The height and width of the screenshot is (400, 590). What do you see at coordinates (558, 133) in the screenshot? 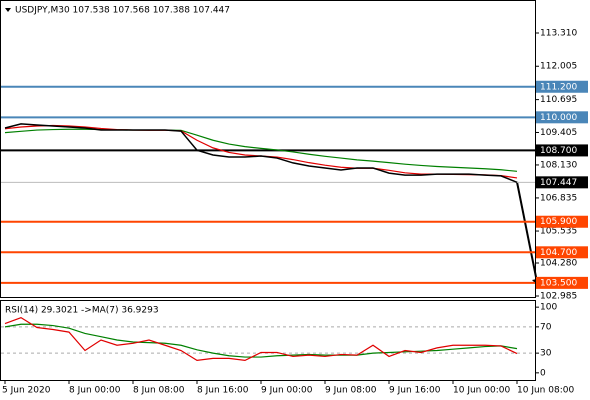
I see `y-tick-label: 109.405` at bounding box center [558, 133].